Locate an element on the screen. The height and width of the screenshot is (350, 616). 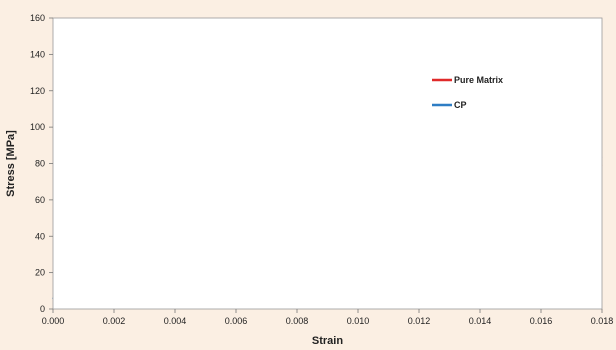
x-tick-label: 0.004 is located at coordinates (175, 321).